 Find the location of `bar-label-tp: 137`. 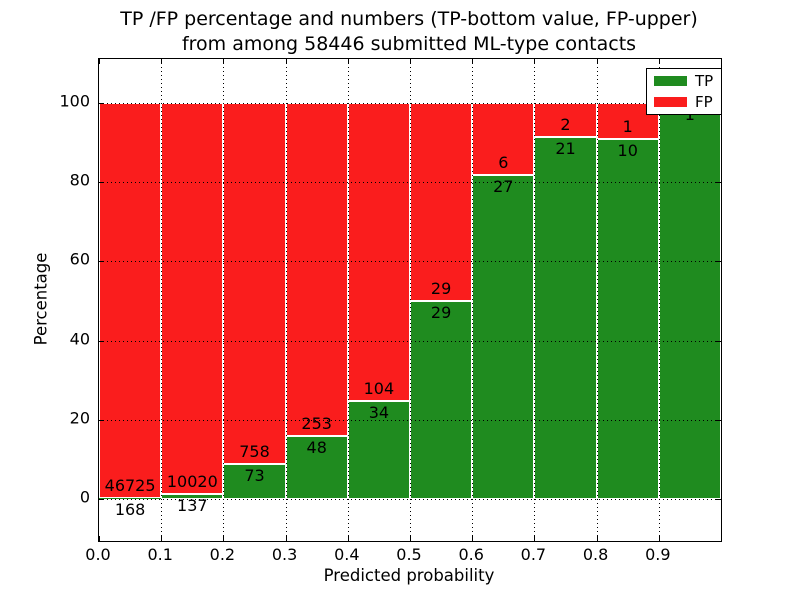

bar-label-tp: 137 is located at coordinates (192, 505).